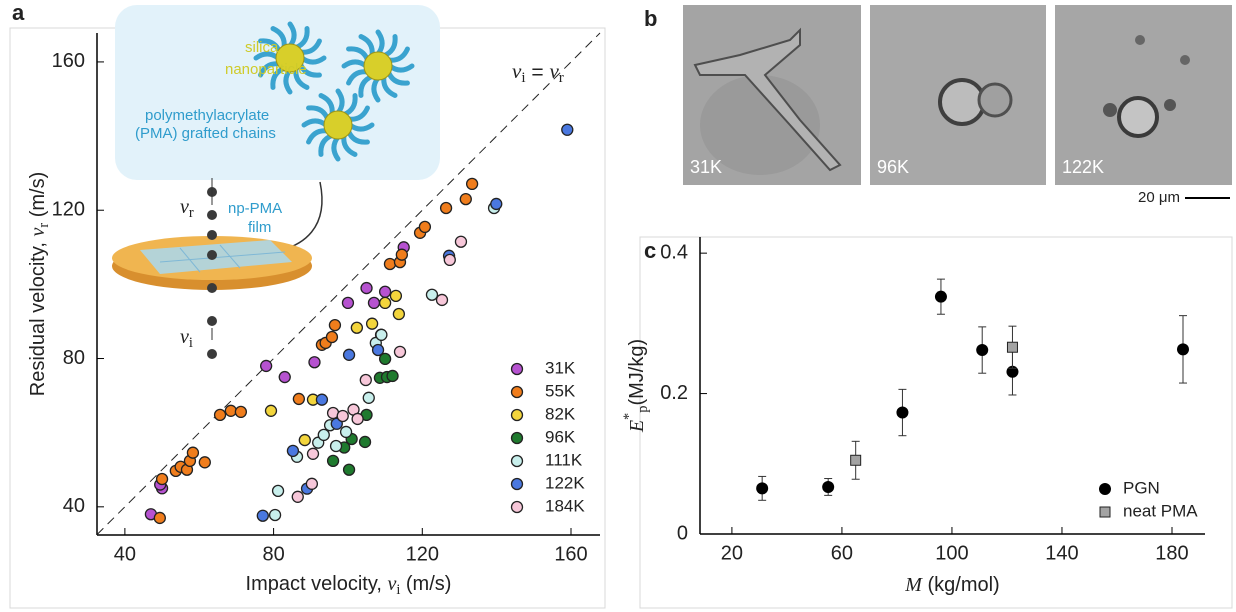 The image size is (1236, 612). What do you see at coordinates (68, 61) in the screenshot?
I see `y-tick-label: 160` at bounding box center [68, 61].